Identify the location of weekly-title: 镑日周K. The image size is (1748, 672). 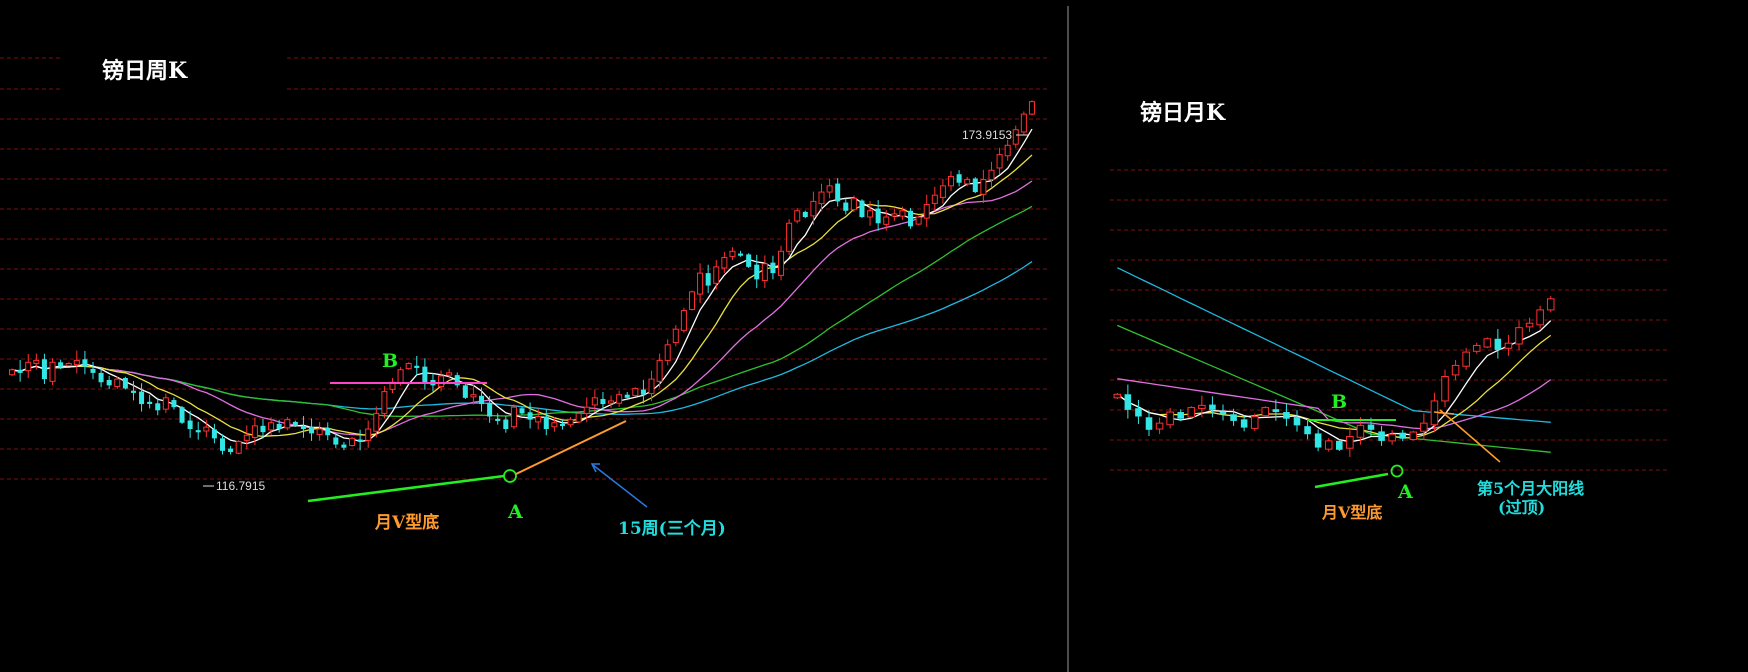
(145, 71).